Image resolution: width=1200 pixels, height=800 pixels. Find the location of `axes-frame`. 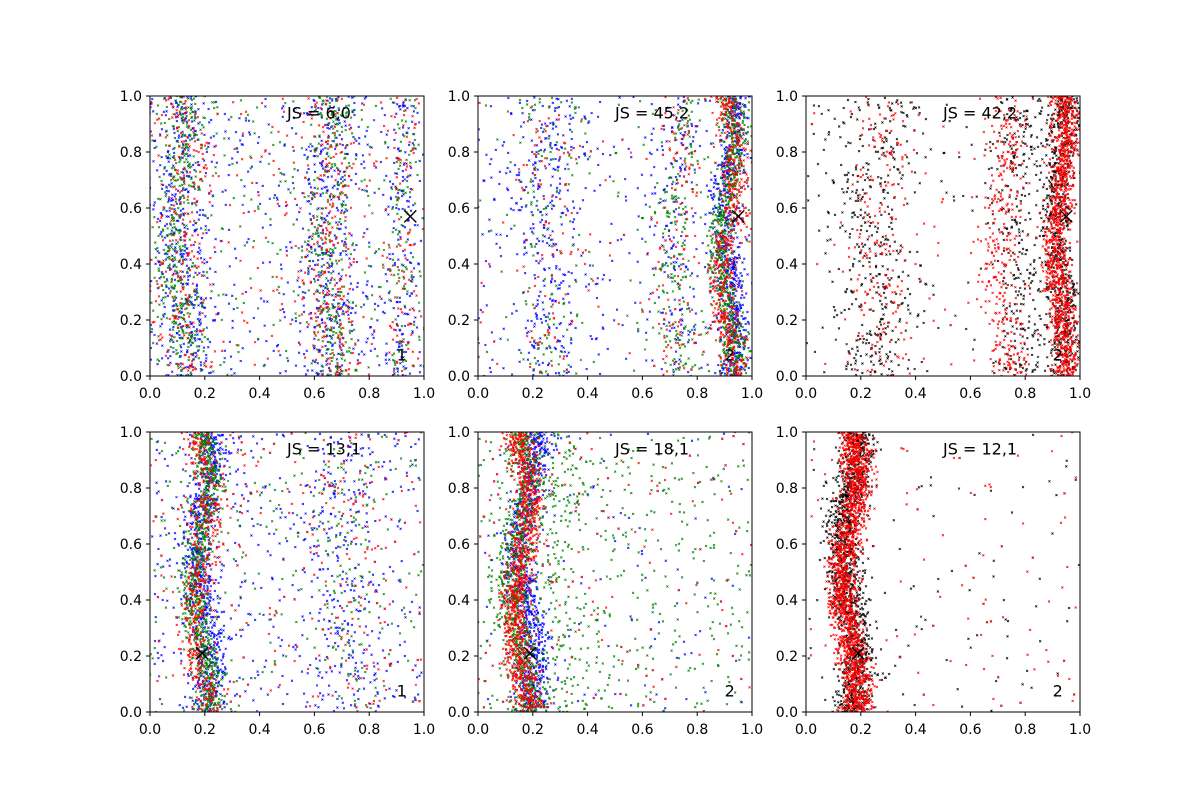

axes-frame is located at coordinates (287, 236).